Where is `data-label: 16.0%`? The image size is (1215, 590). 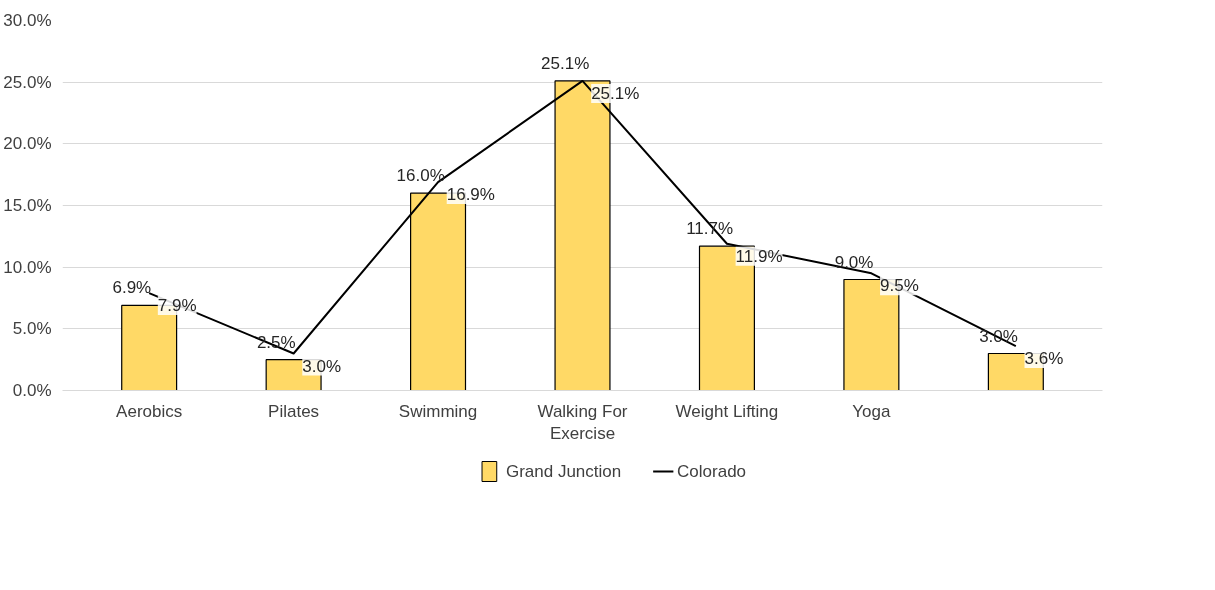 data-label: 16.0% is located at coordinates (420, 176).